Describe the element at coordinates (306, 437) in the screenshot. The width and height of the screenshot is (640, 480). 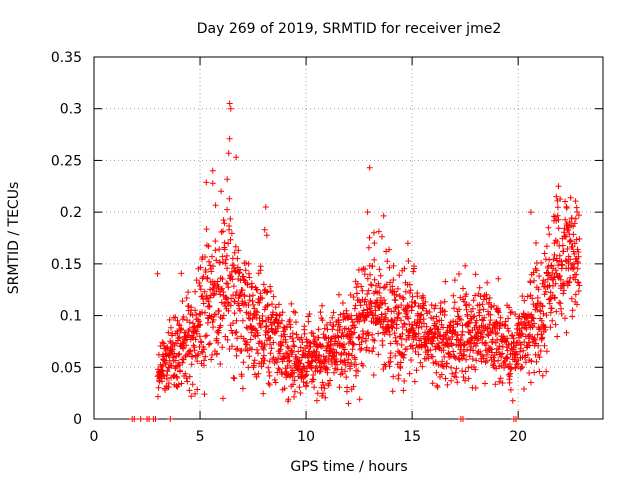
I see `x-tick-label: 10` at that location.